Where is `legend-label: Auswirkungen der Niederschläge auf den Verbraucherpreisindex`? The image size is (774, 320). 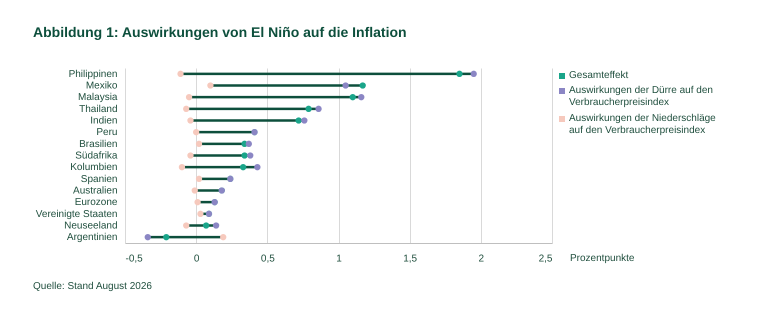 legend-label: Auswirkungen der Niederschläge auf den Verbraucherpreisindex is located at coordinates (642, 124).